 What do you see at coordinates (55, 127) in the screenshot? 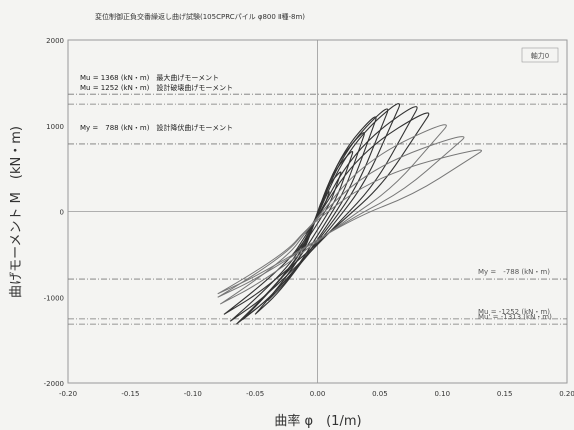
I see `y-tick-label: 1000` at bounding box center [55, 127].